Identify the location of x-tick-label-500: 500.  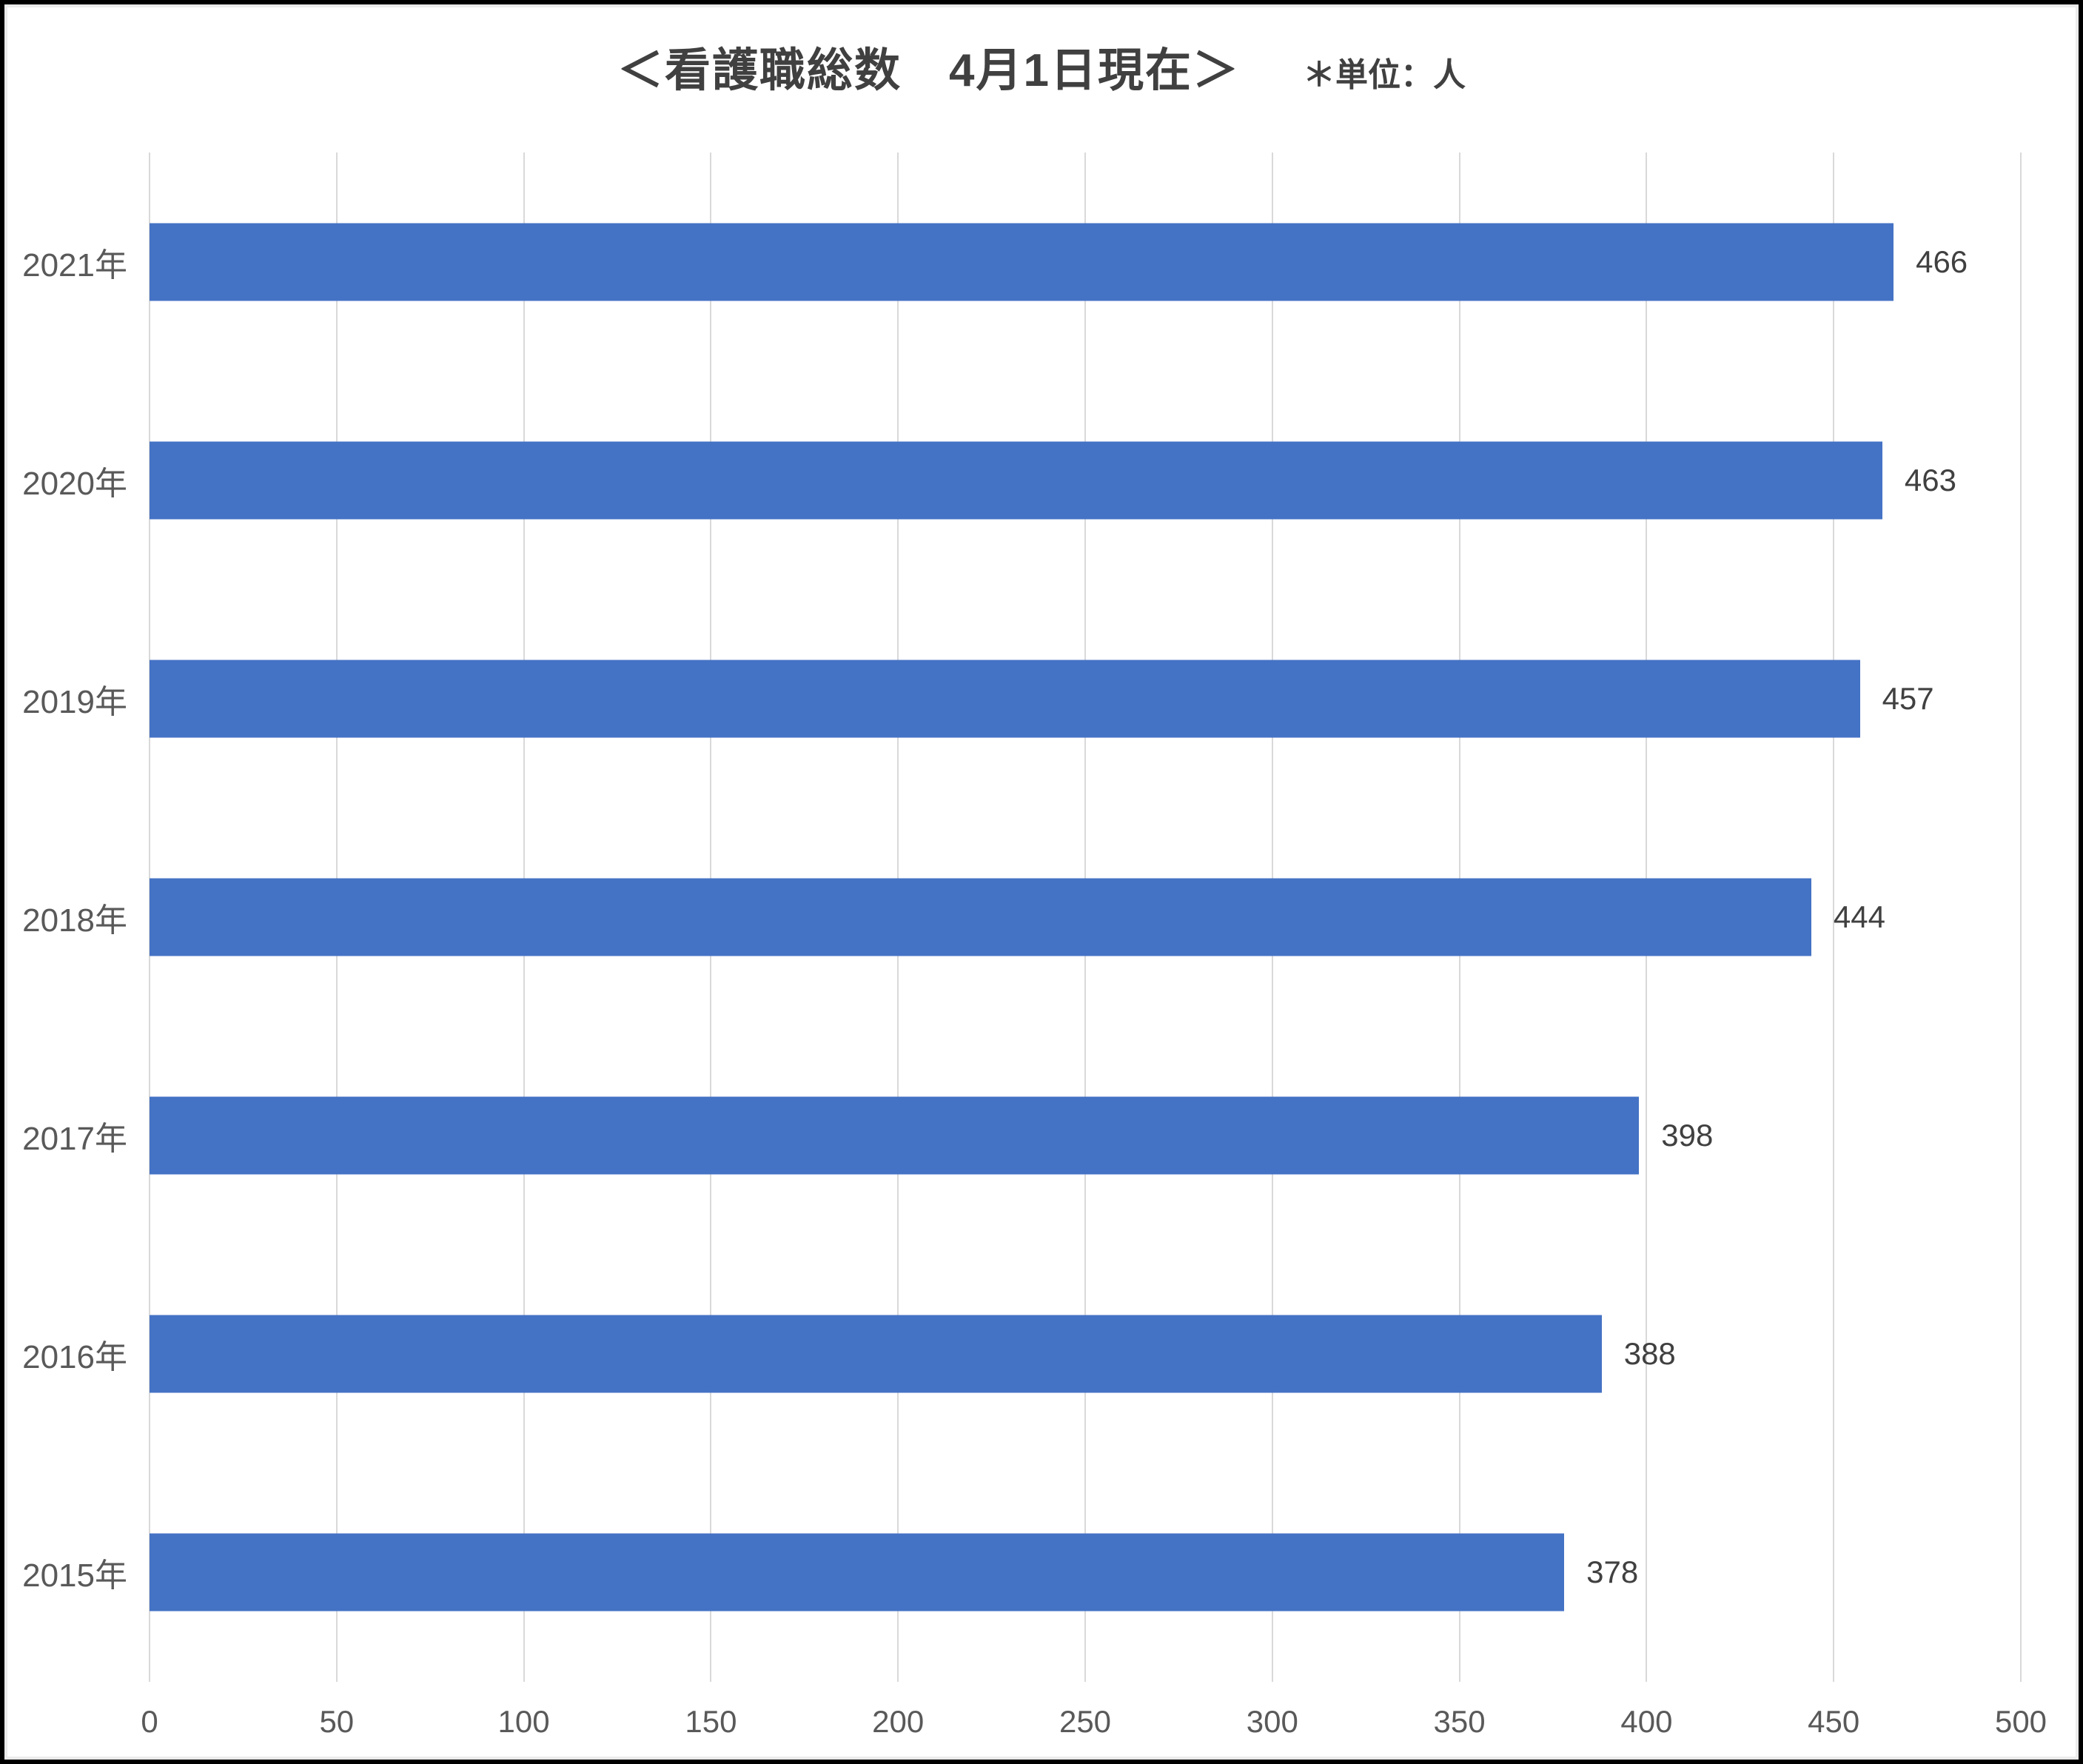
(2020, 1721).